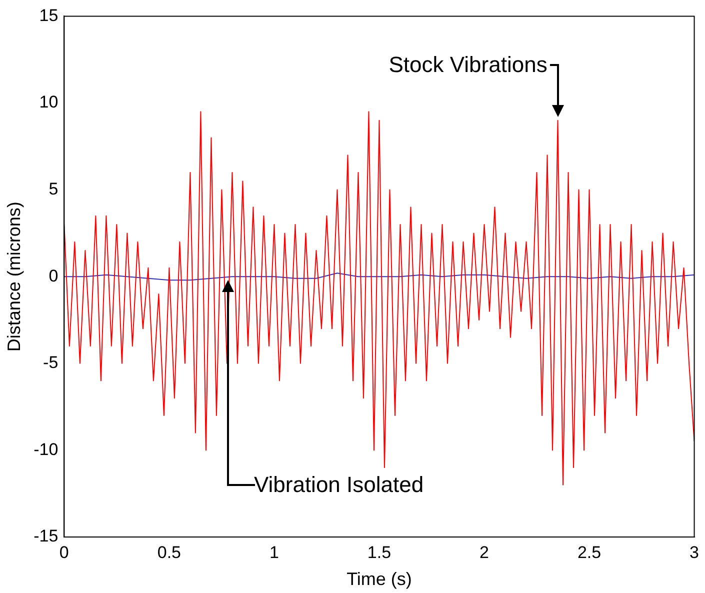  What do you see at coordinates (339, 484) in the screenshot?
I see `annotation: Vibration Isolated` at bounding box center [339, 484].